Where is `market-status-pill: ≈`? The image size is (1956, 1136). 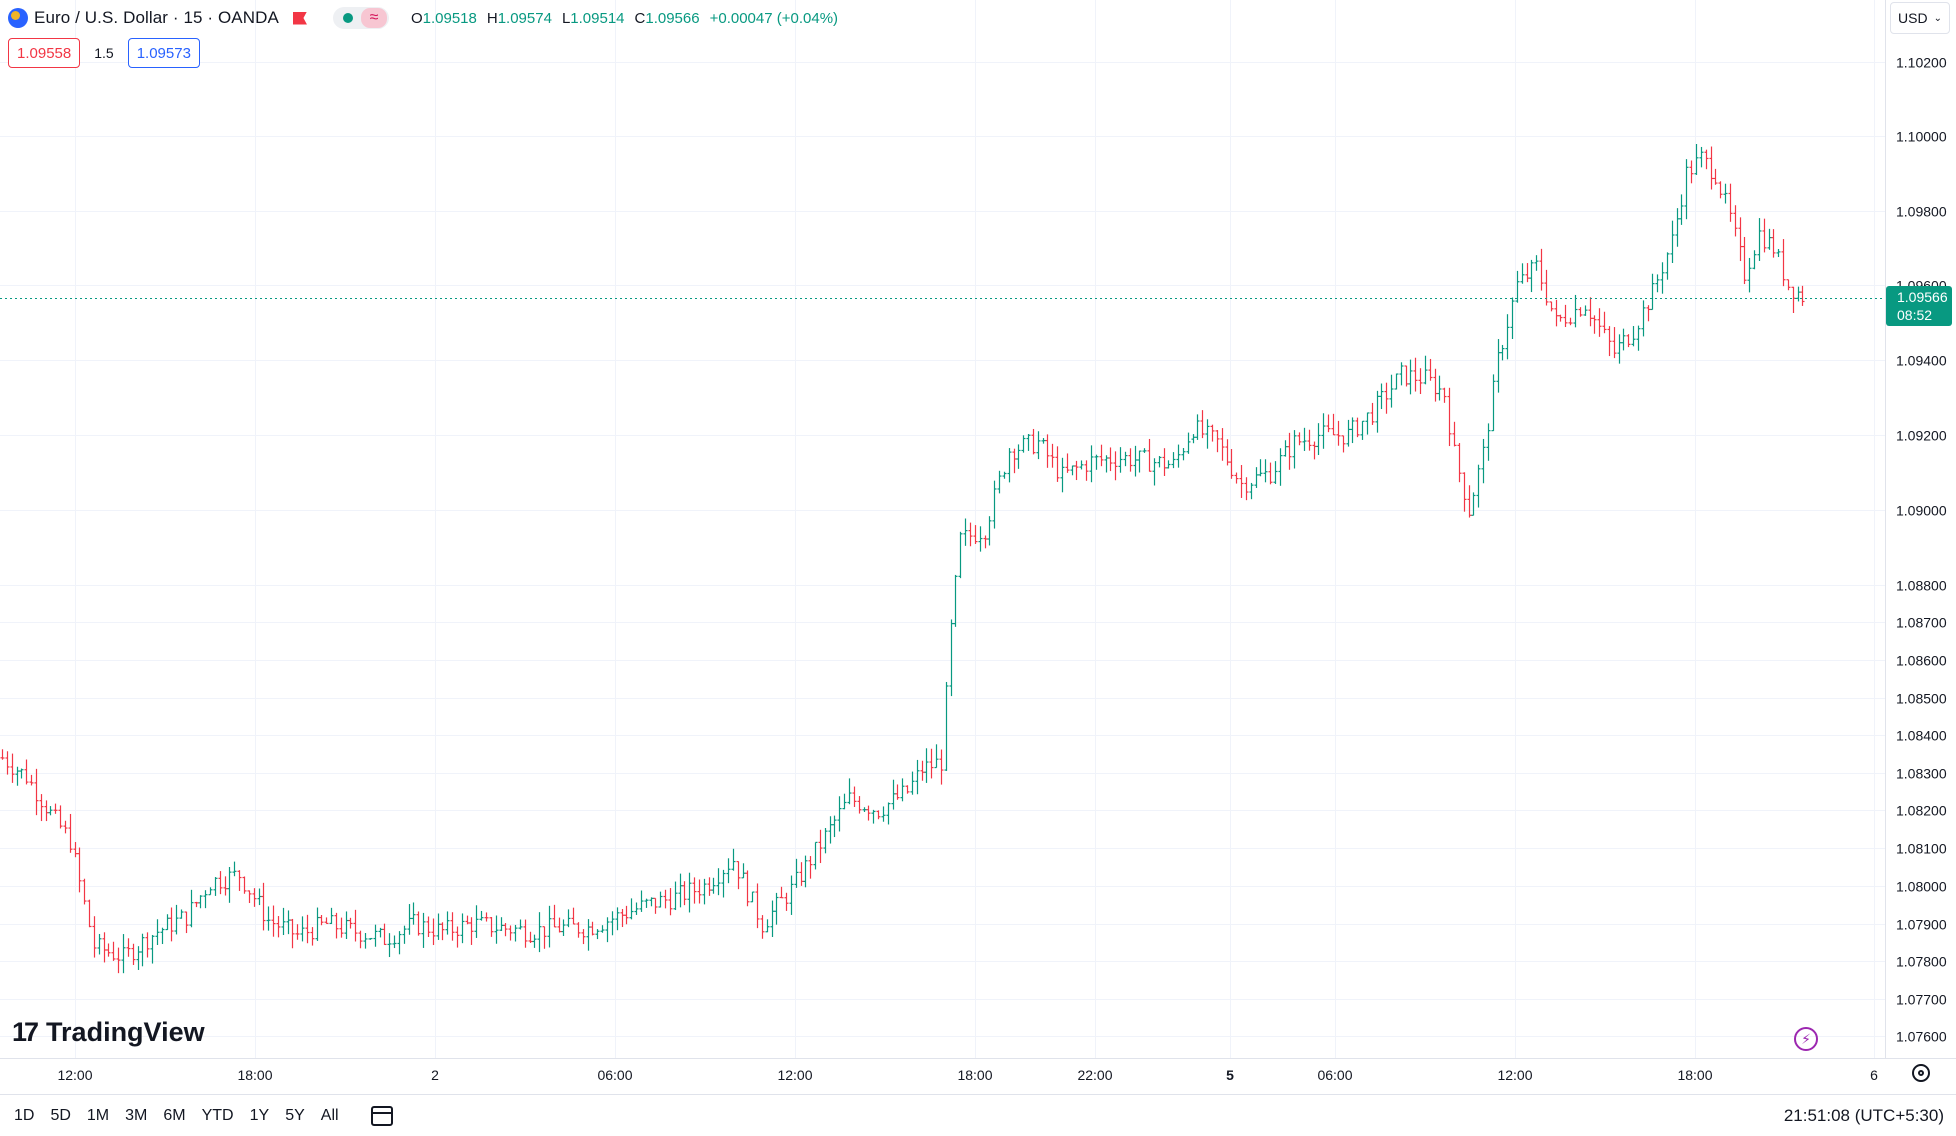 market-status-pill: ≈ is located at coordinates (360, 18).